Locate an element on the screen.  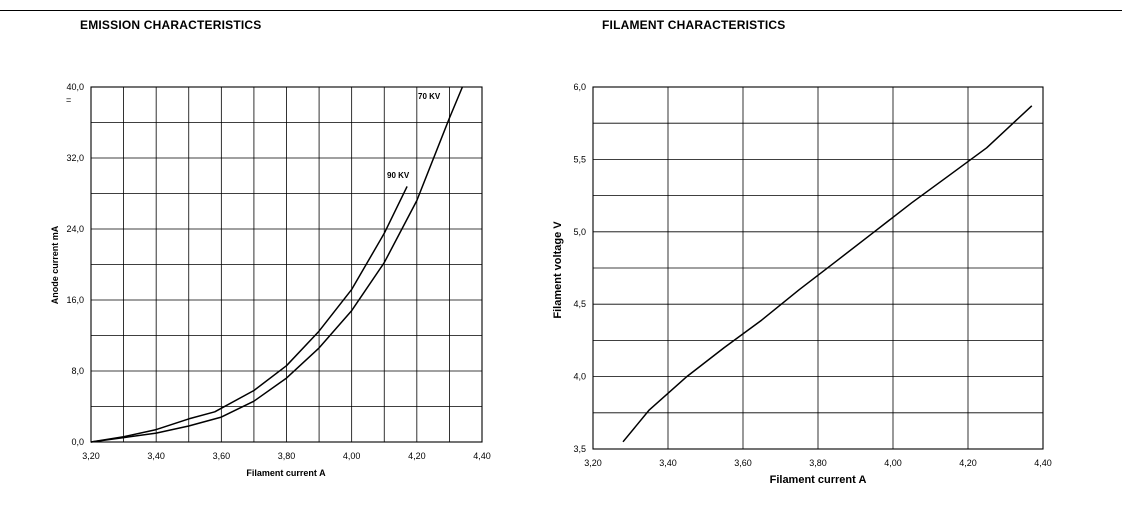
emission-x-axis-label: Filament current A is located at coordinates (286, 473).